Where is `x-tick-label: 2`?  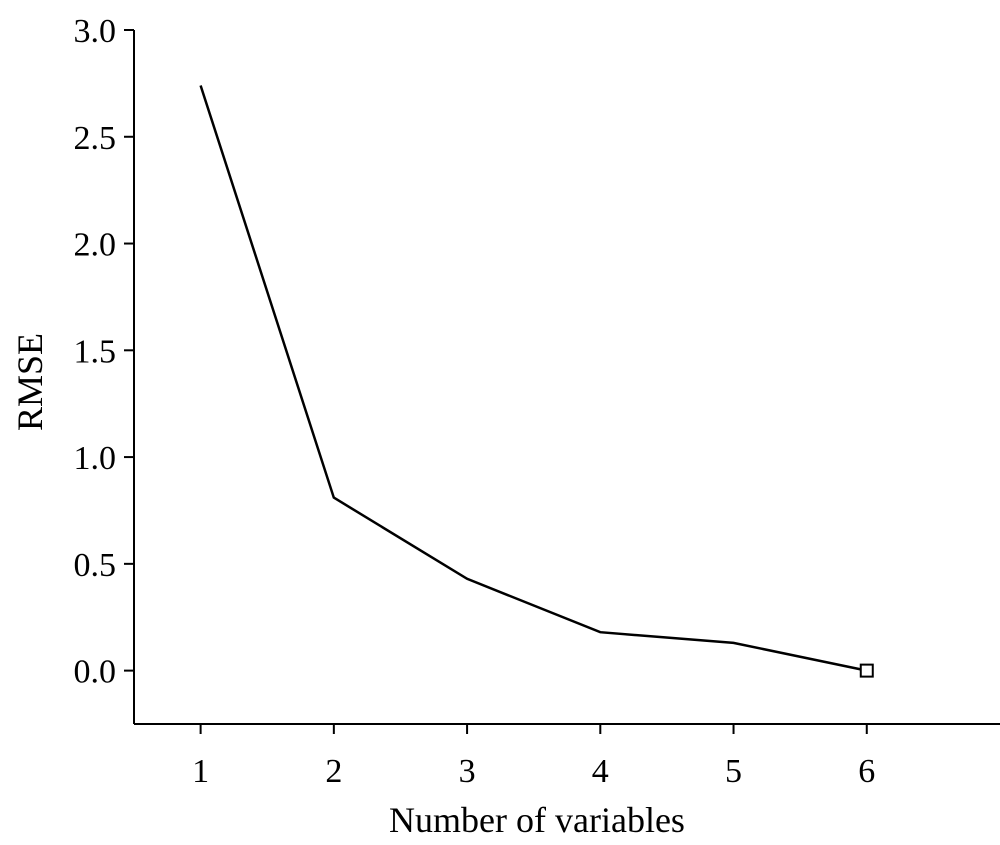
x-tick-label: 2 is located at coordinates (333, 771).